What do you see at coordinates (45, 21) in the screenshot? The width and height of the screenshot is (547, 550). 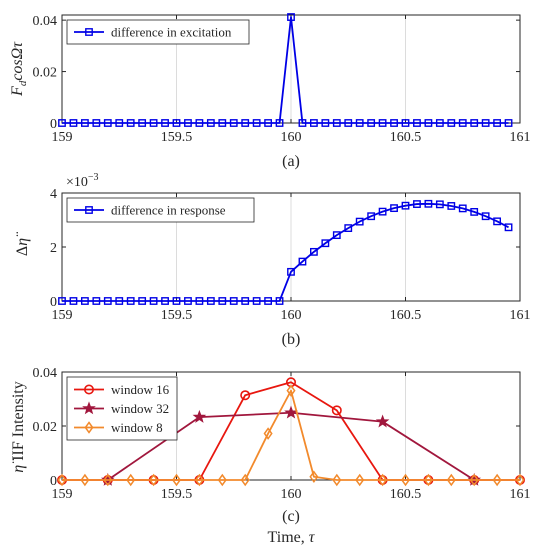 I see `y-tick-label: 0.04` at bounding box center [45, 21].